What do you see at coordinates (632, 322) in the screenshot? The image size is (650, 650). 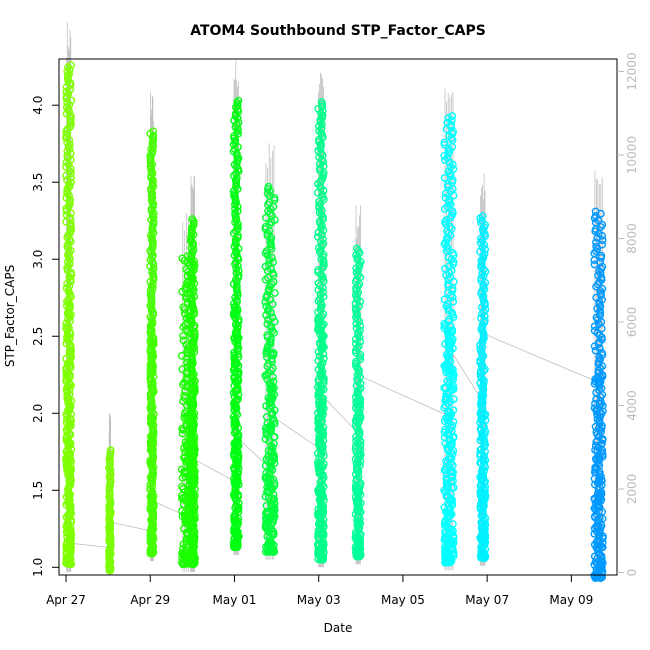 I see `y2-tick-label: 6000` at bounding box center [632, 322].